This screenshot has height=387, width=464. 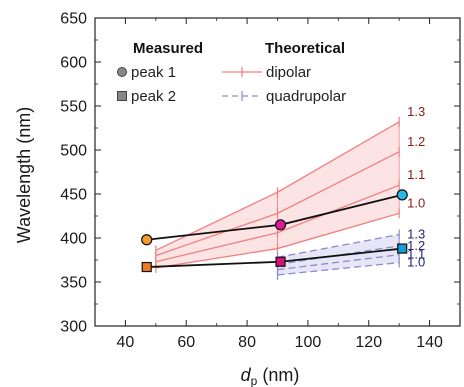 What do you see at coordinates (288, 72) in the screenshot?
I see `legend-item-dipolar: dipolar` at bounding box center [288, 72].